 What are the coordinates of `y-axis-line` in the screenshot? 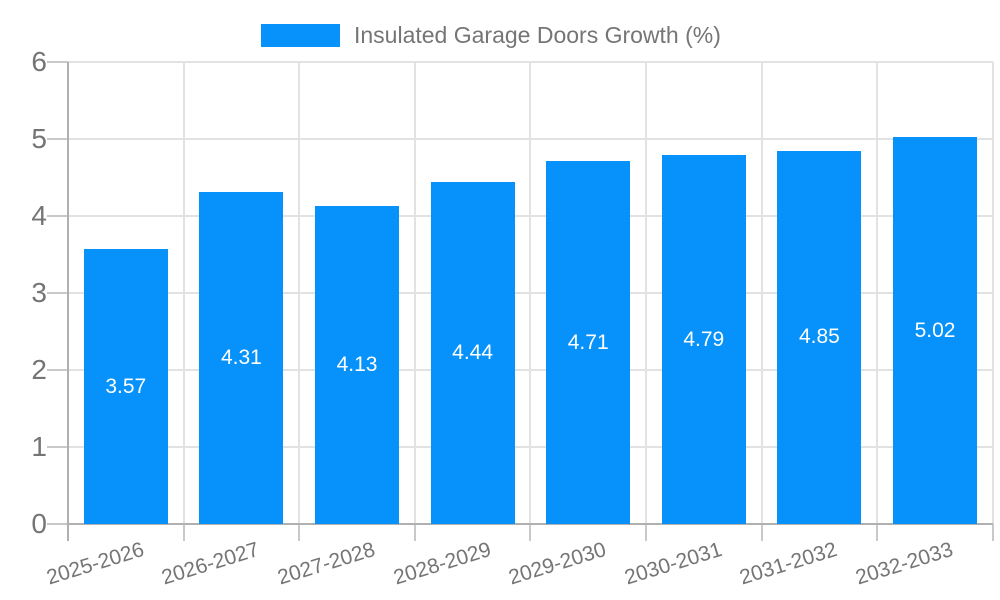 It's located at (68, 301).